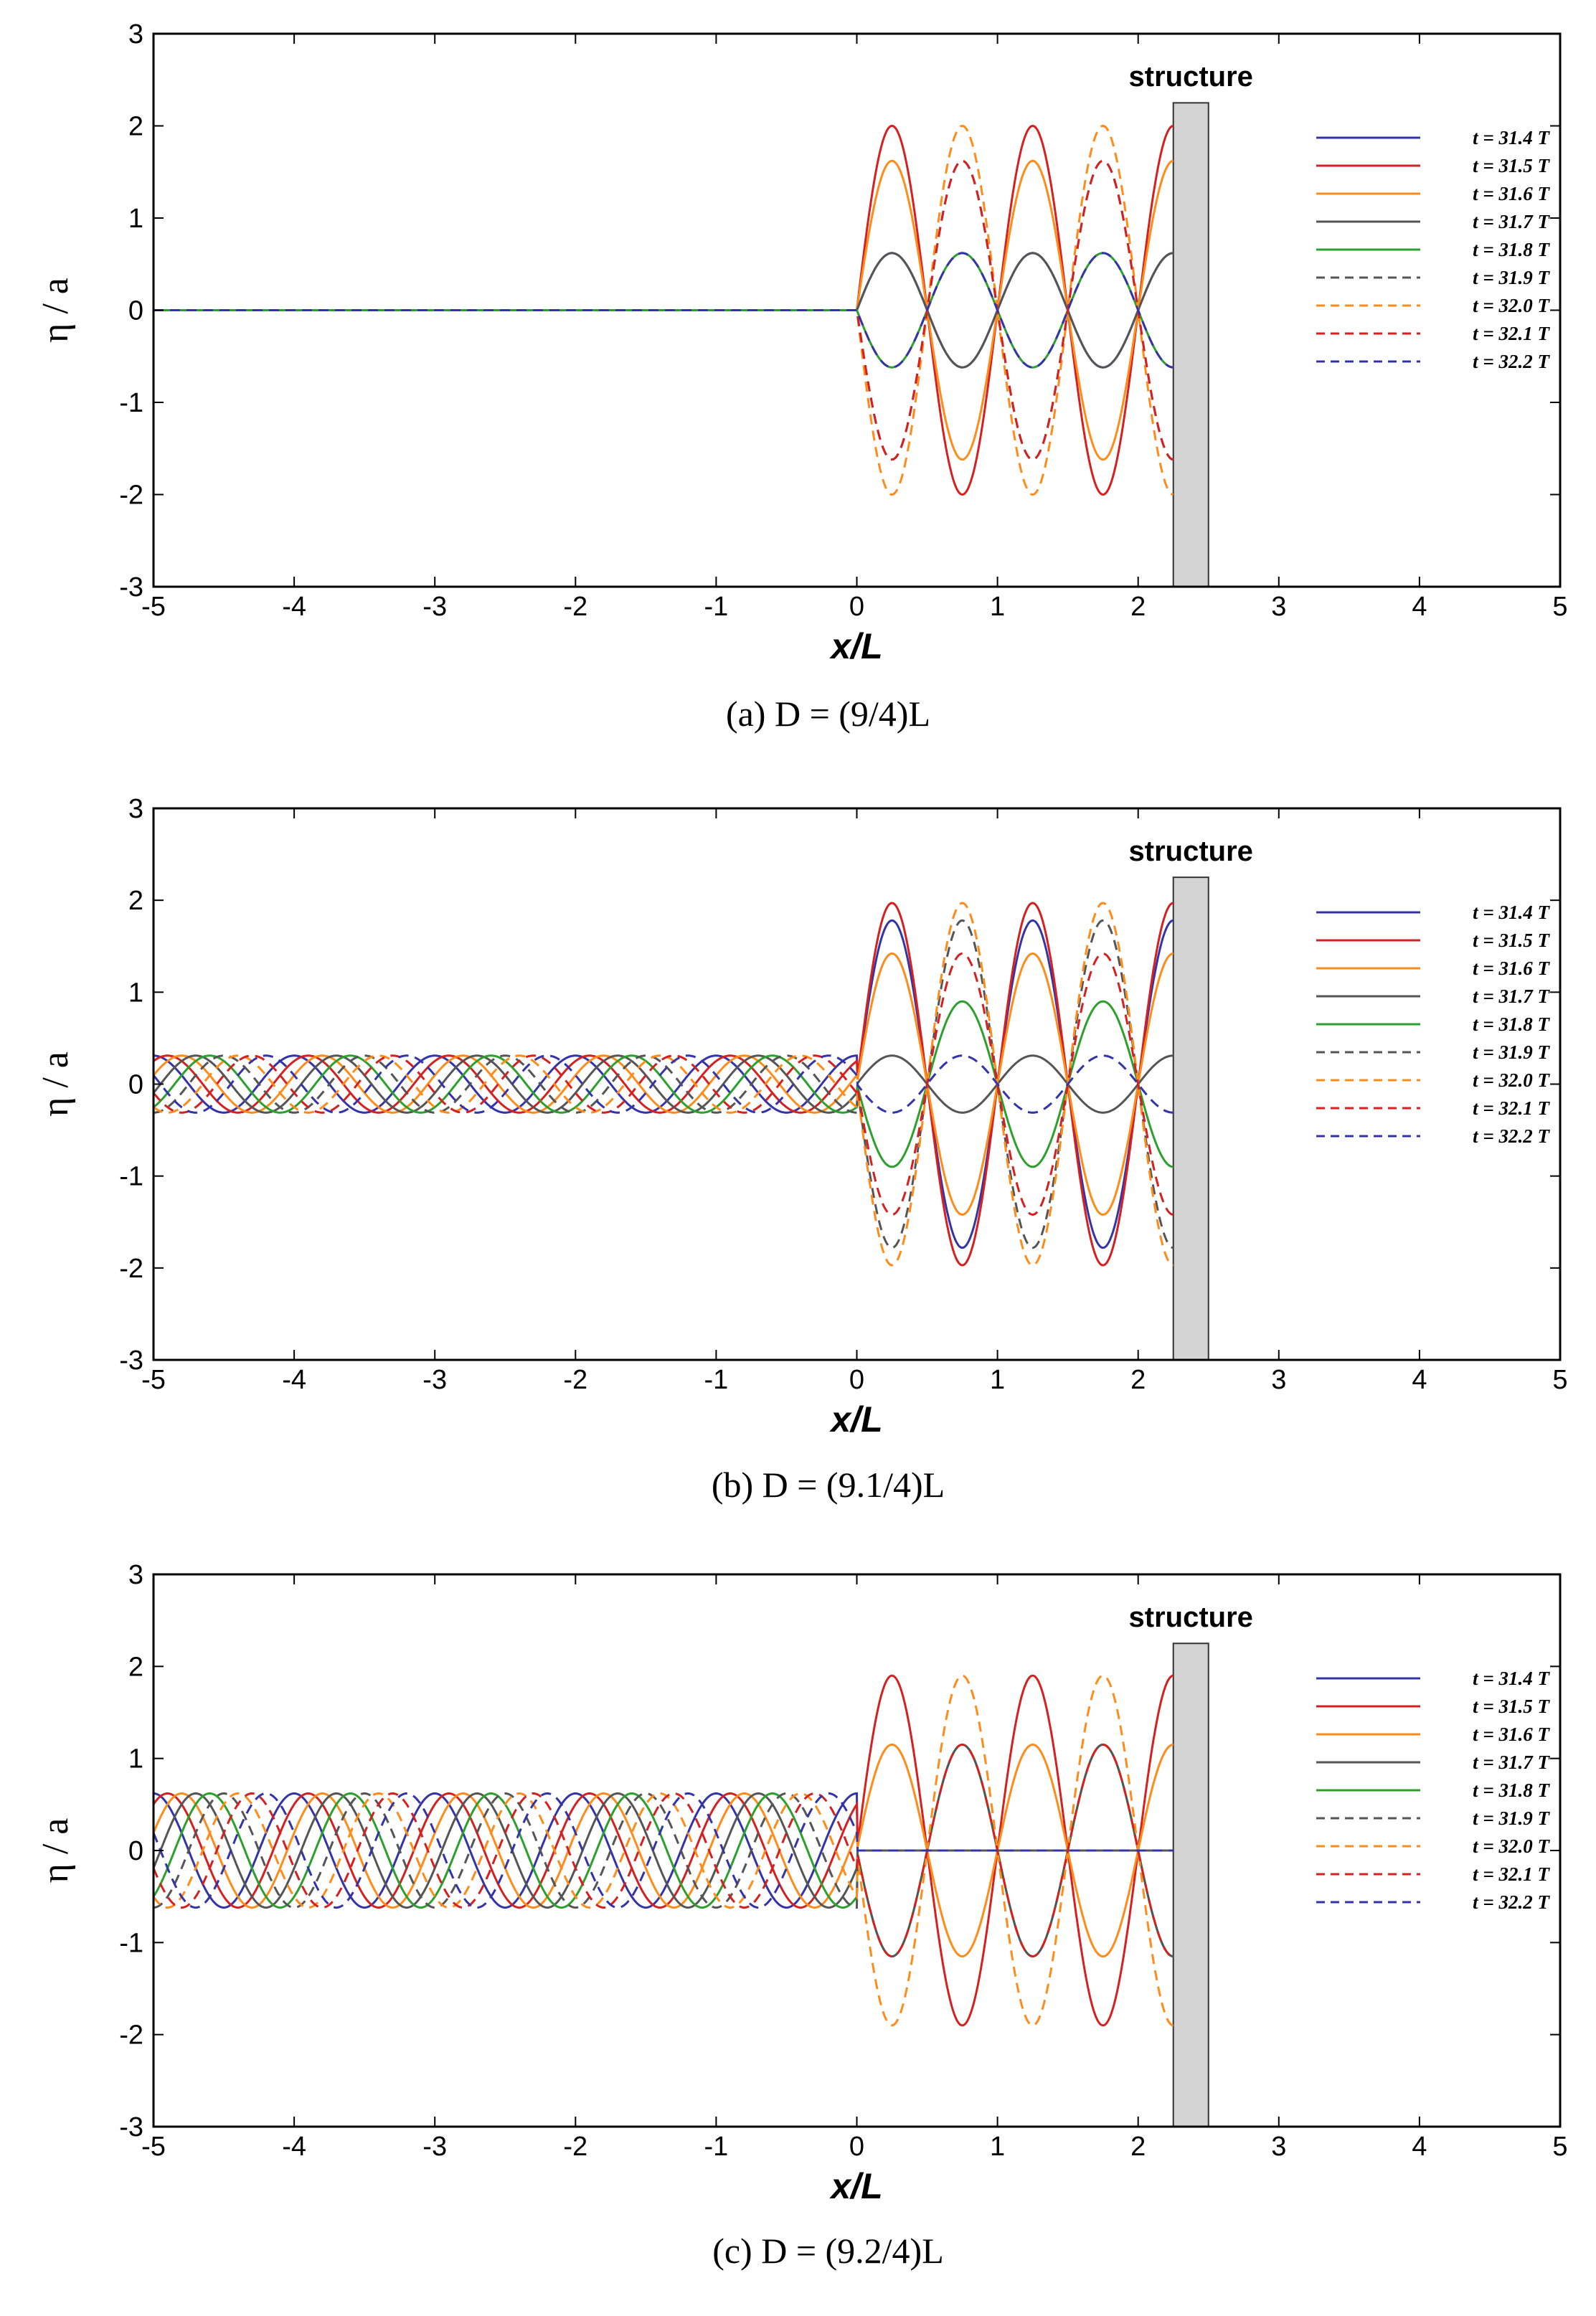 Image resolution: width=1596 pixels, height=2316 pixels. I want to click on panel-caption: (c) D = (9.2/4)L, so click(828, 2251).